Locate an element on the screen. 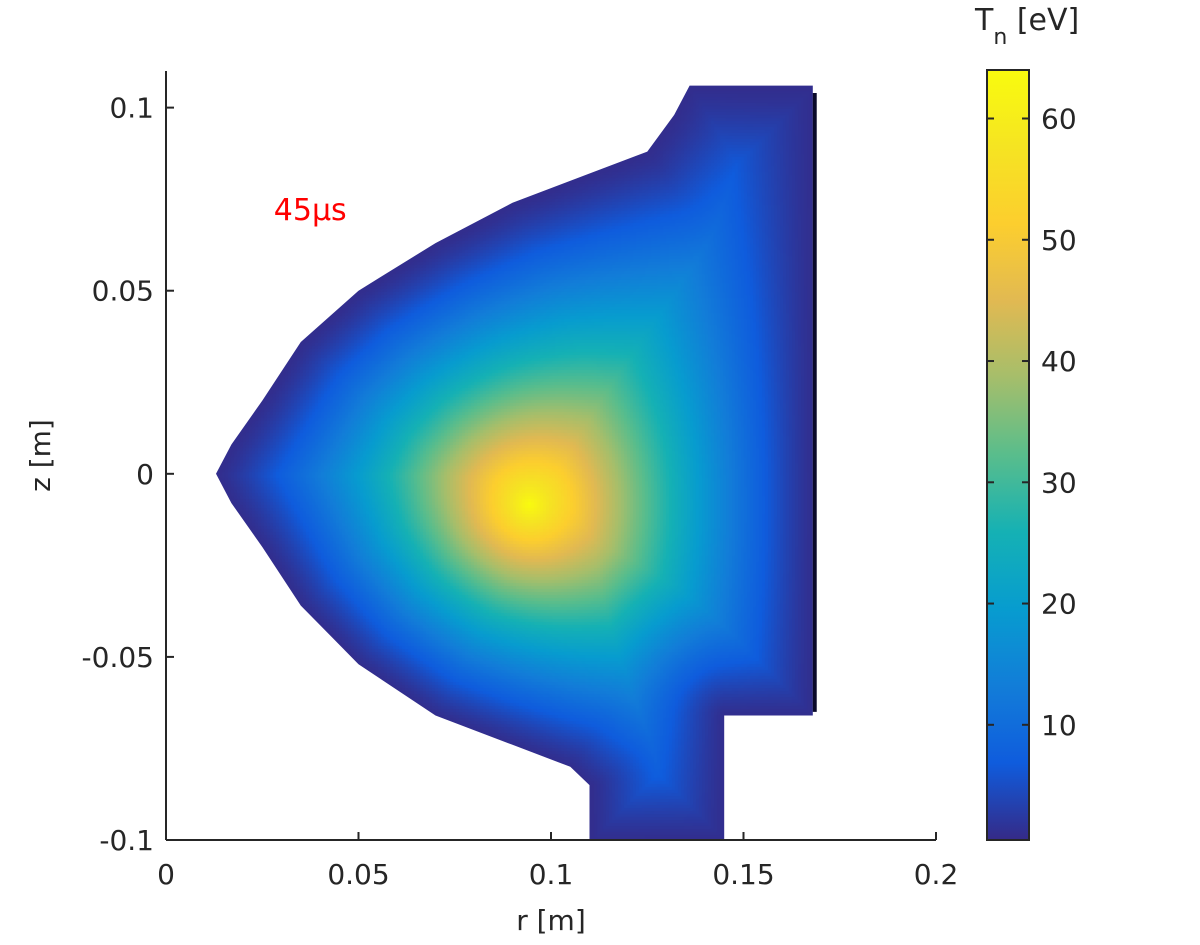 The height and width of the screenshot is (945, 1200). colorbar-gradient is located at coordinates (1008, 455).